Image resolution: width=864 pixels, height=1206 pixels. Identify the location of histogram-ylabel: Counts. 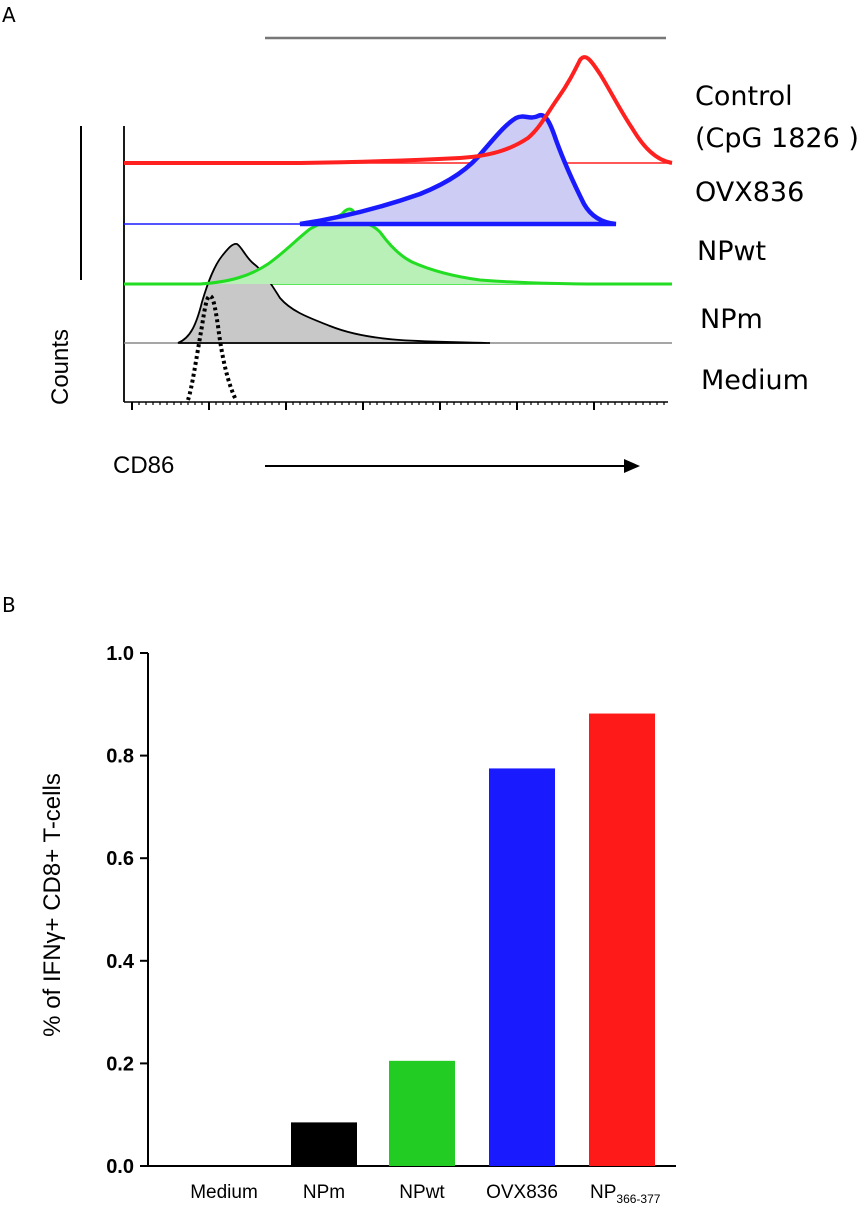
(60, 367).